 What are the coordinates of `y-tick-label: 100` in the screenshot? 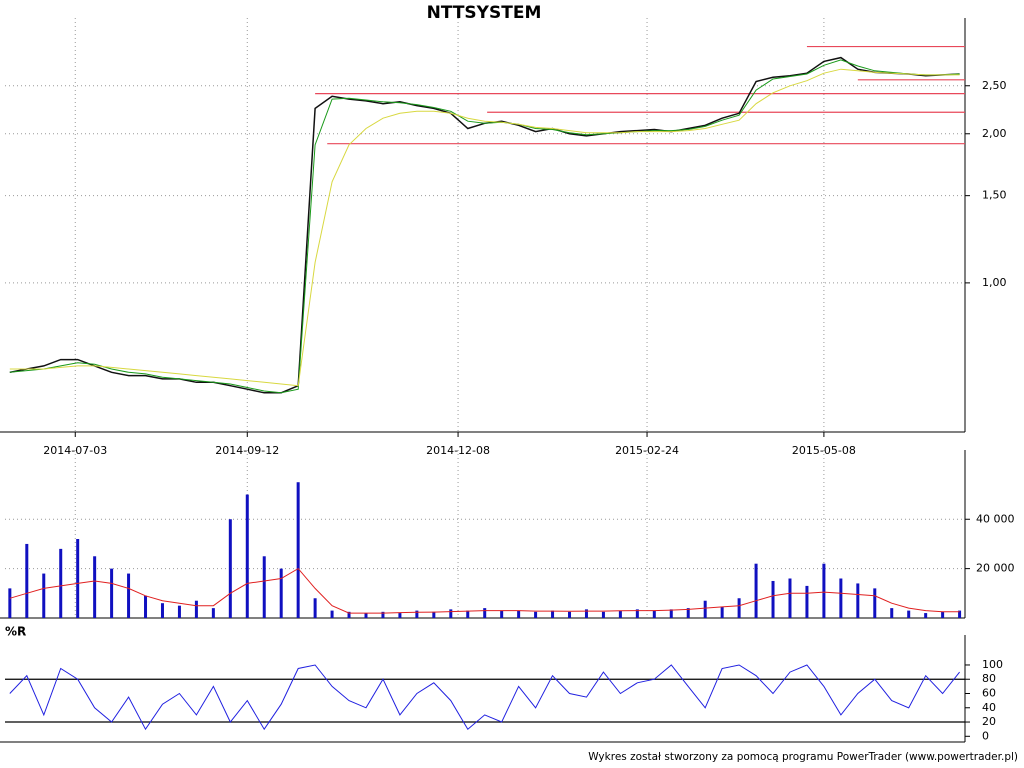 It's located at (992, 664).